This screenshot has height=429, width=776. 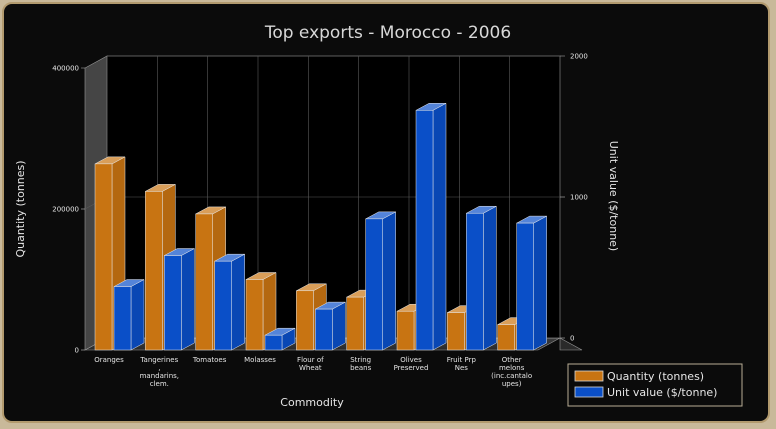 I want to click on x-tick-label: Fruit Prp Nes, so click(x=462, y=364).